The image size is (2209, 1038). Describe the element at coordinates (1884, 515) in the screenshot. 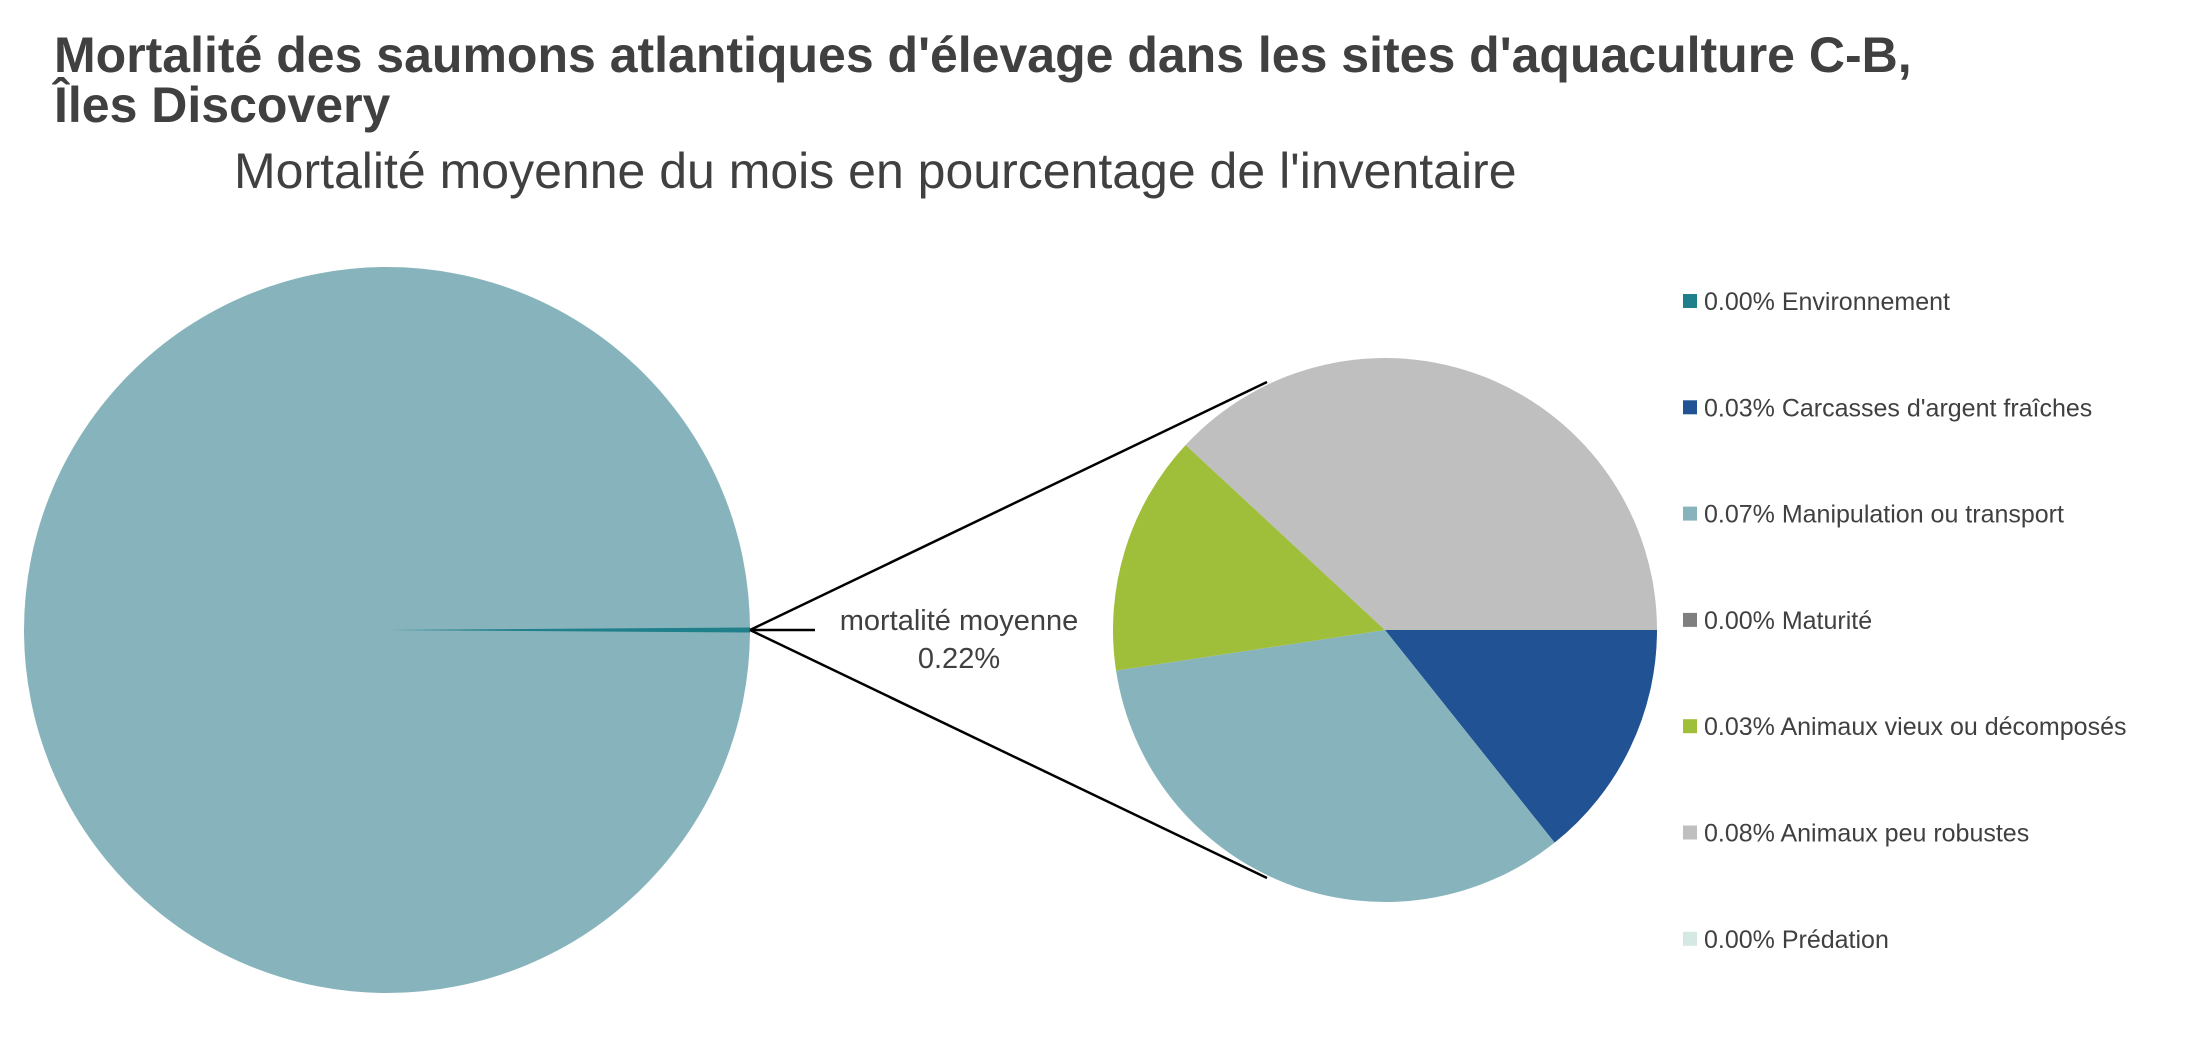

I see `legend-entry-2: 0.07% Manipulation ou transport` at that location.